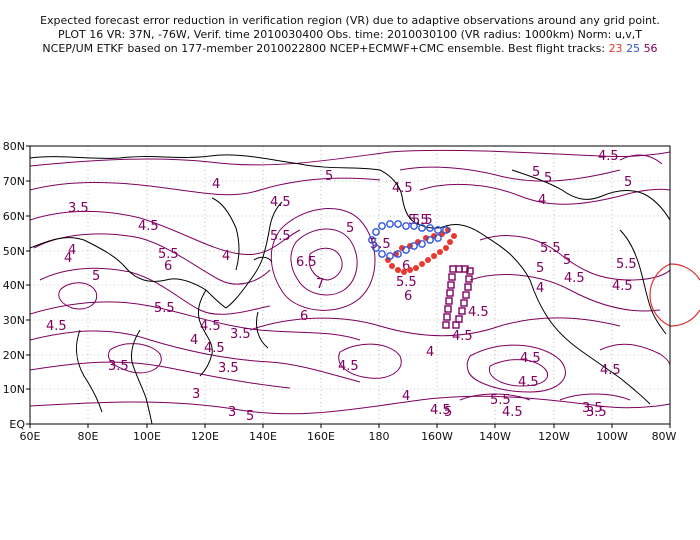 The image size is (700, 540). I want to click on lat-label: 30N, so click(14, 320).